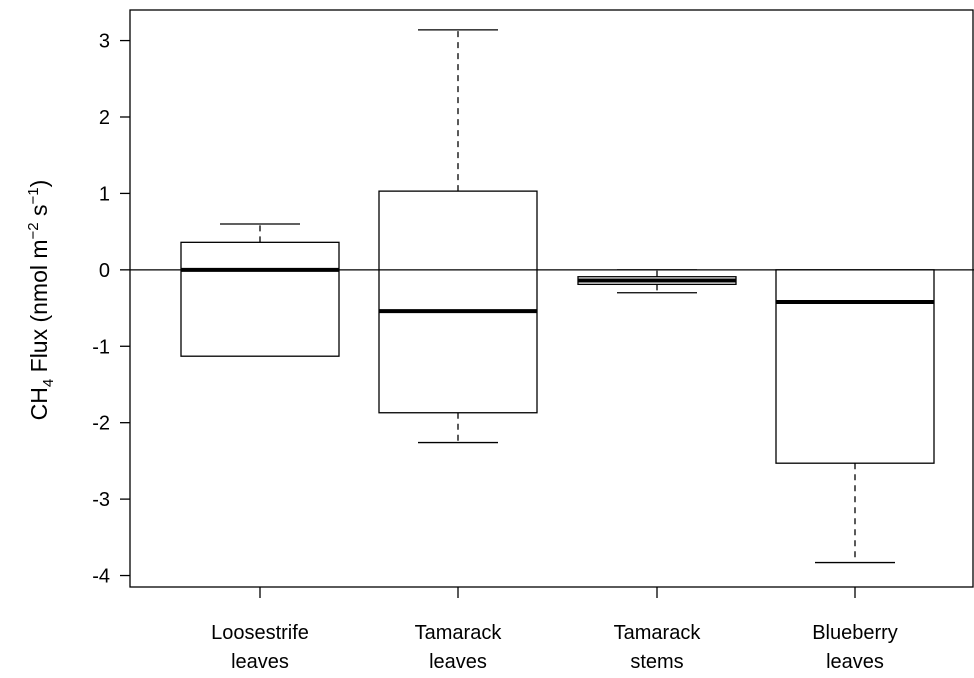  I want to click on category-label-line1: Loosestrife, so click(260, 633).